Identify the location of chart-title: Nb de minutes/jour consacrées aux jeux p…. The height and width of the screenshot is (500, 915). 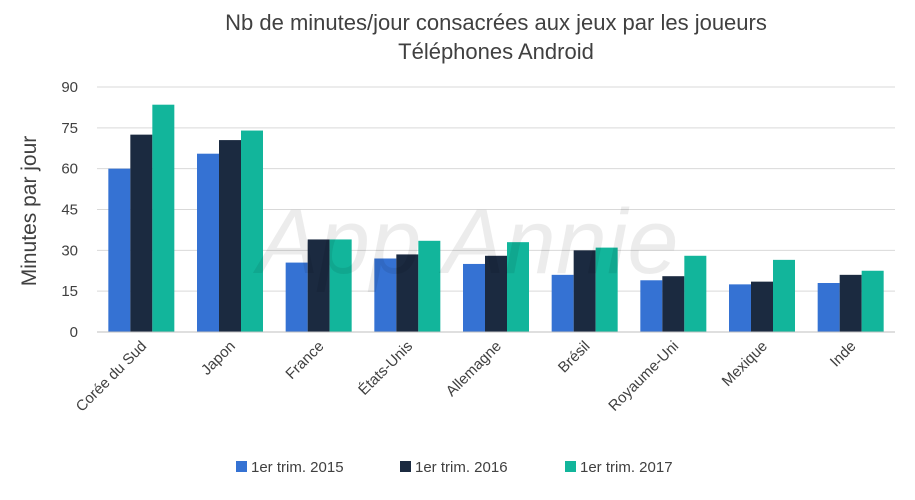
(496, 22).